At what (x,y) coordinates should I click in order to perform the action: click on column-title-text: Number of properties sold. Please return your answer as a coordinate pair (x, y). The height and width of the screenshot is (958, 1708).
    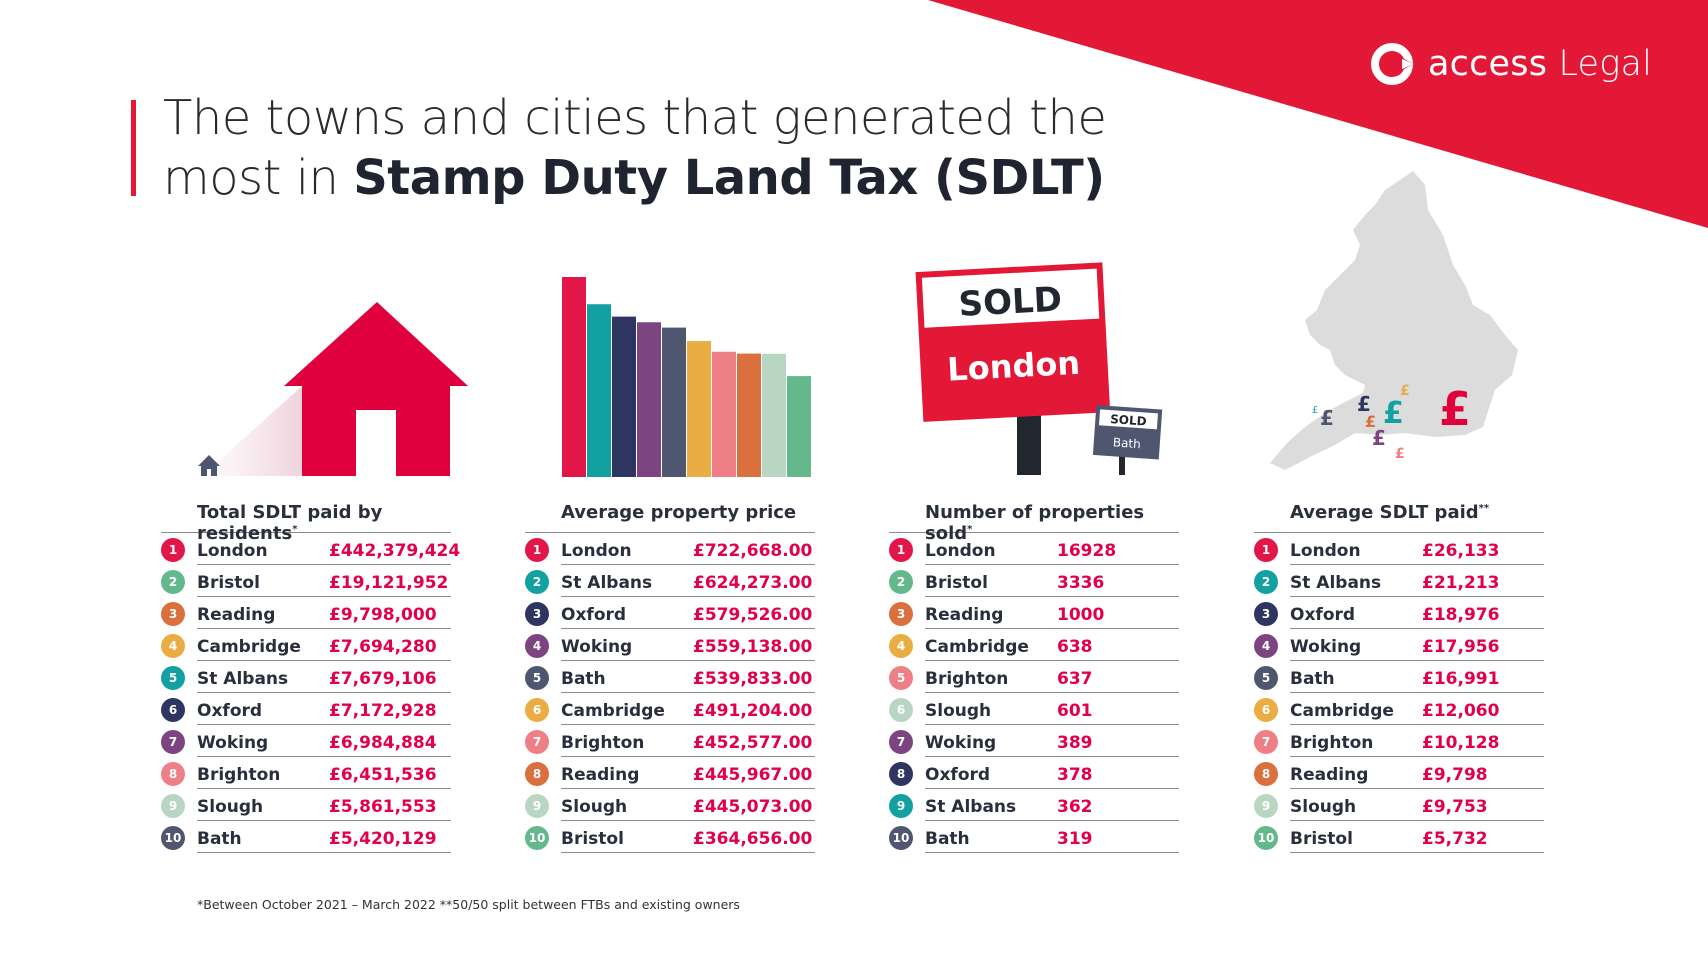
    Looking at the image, I should click on (1035, 523).